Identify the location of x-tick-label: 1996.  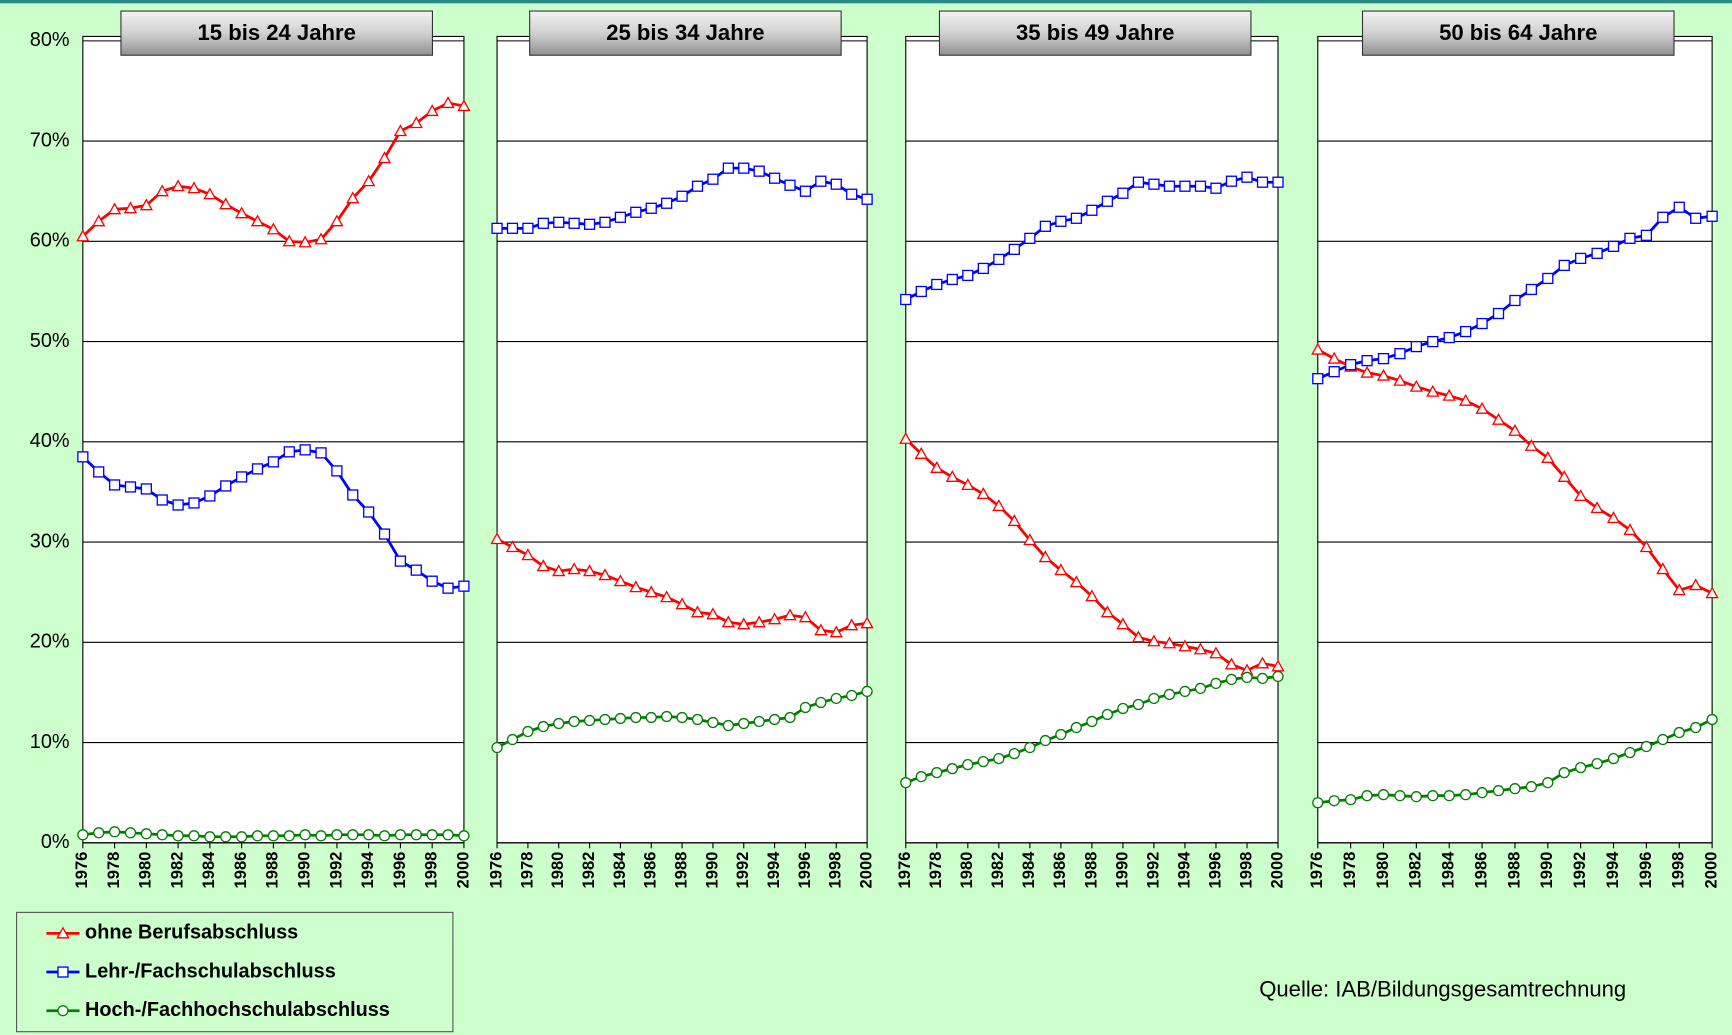
(1214, 870).